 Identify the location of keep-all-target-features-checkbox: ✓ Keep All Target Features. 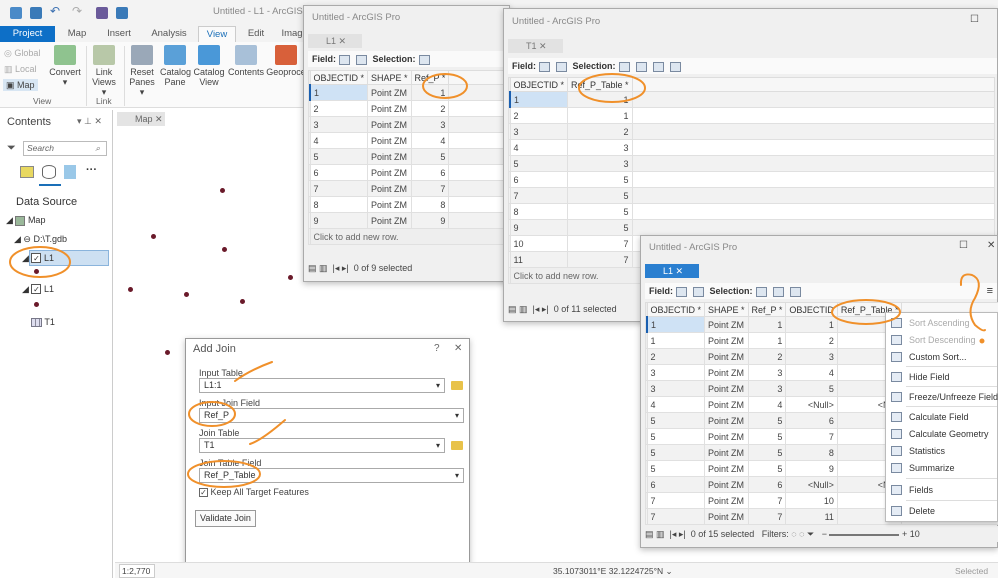
(254, 492).